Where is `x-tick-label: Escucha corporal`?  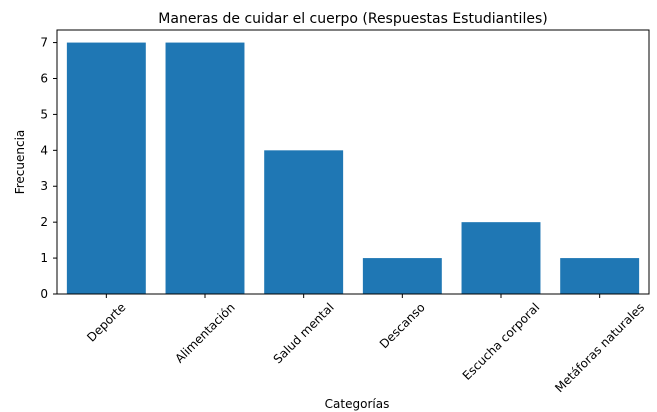
x-tick-label: Escucha corporal is located at coordinates (501, 341).